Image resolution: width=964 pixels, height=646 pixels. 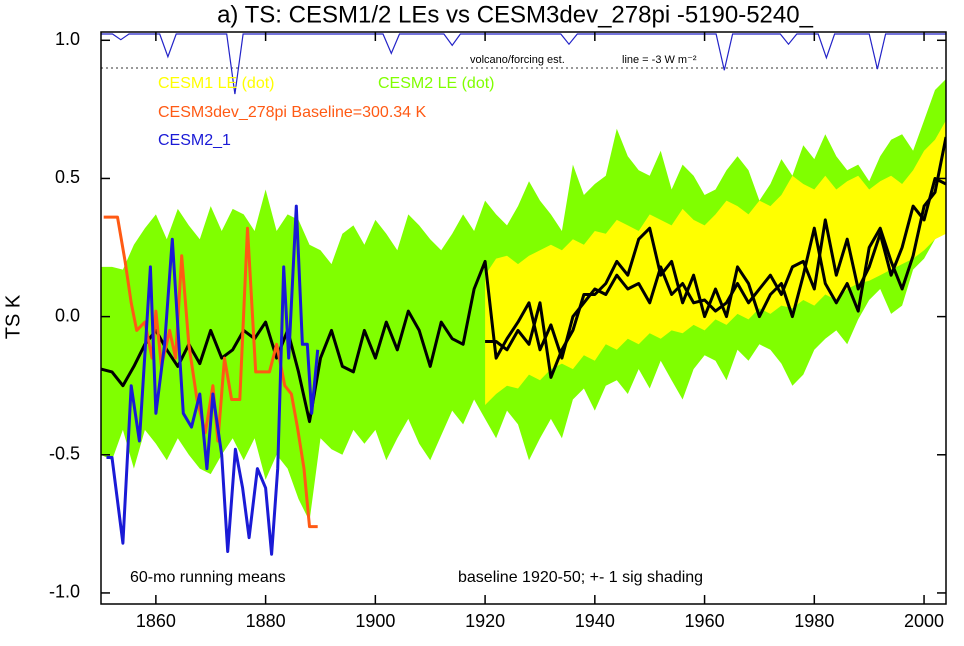 I want to click on x-tick-label: 2000, so click(x=924, y=621).